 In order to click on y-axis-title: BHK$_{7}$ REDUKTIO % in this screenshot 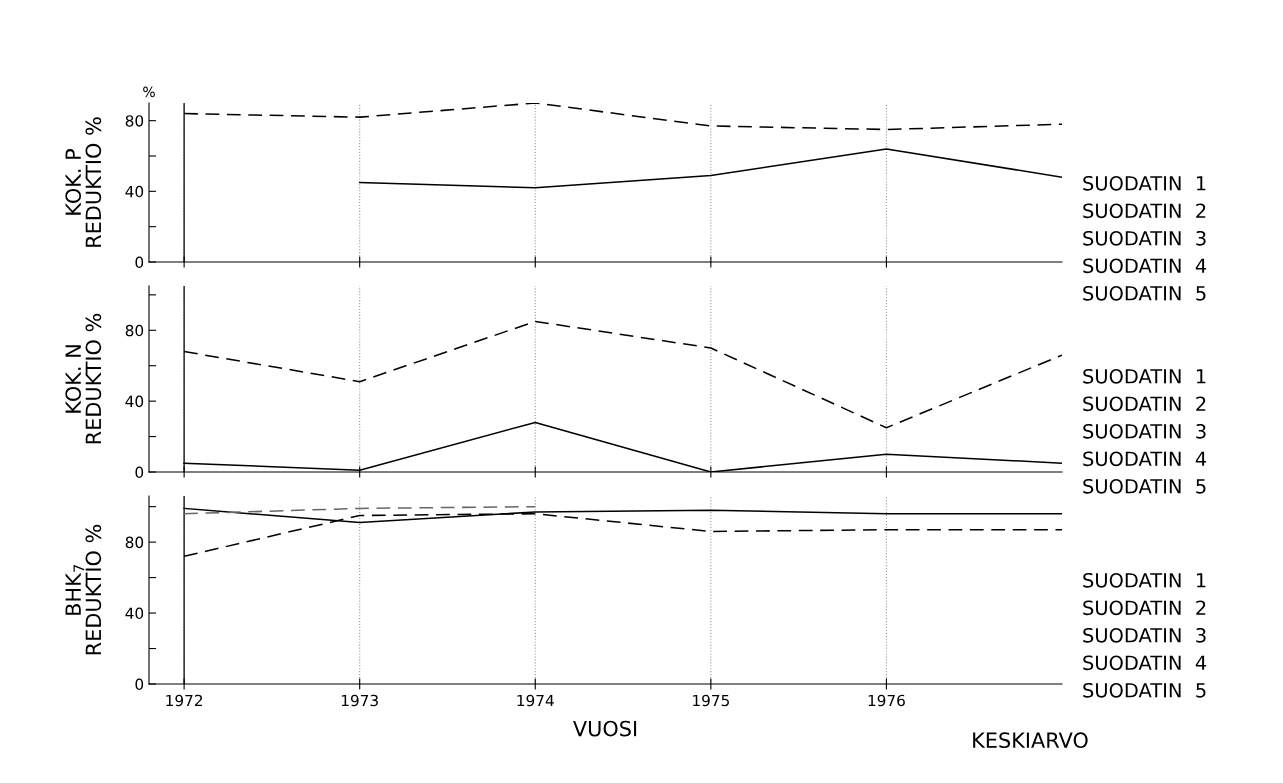, I will do `click(83, 589)`.